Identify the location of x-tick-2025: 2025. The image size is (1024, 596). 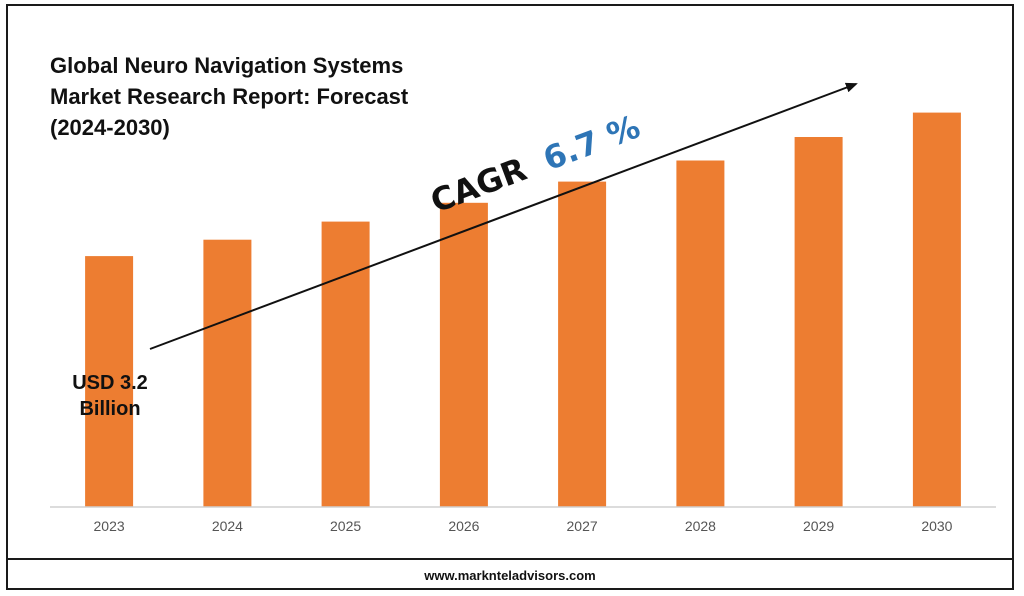
(345, 526).